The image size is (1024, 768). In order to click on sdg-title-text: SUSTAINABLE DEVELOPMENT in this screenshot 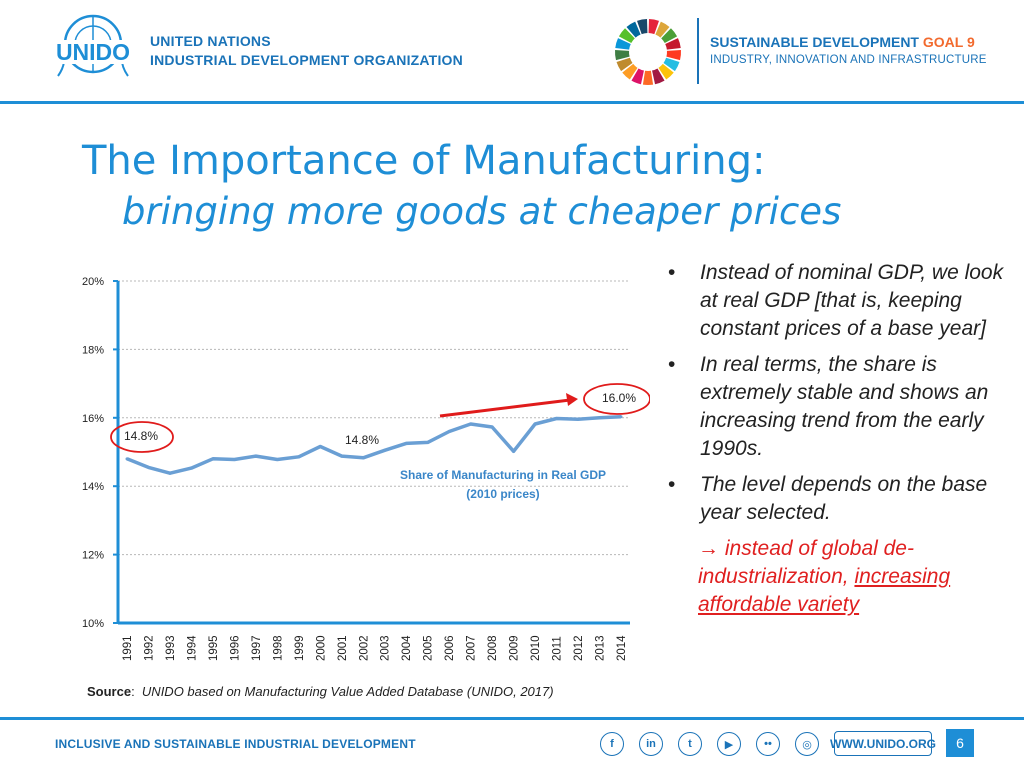, I will do `click(814, 42)`.